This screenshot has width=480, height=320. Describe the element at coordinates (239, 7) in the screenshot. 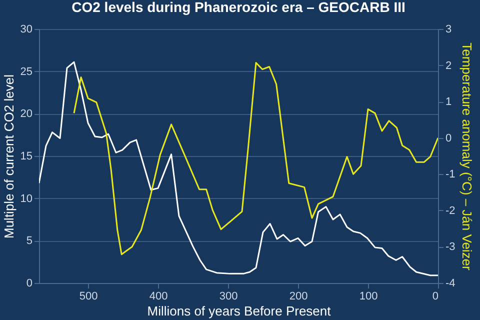

I see `chart-title: CO2 levels during Phanerozoic era – GEOCARB III` at that location.